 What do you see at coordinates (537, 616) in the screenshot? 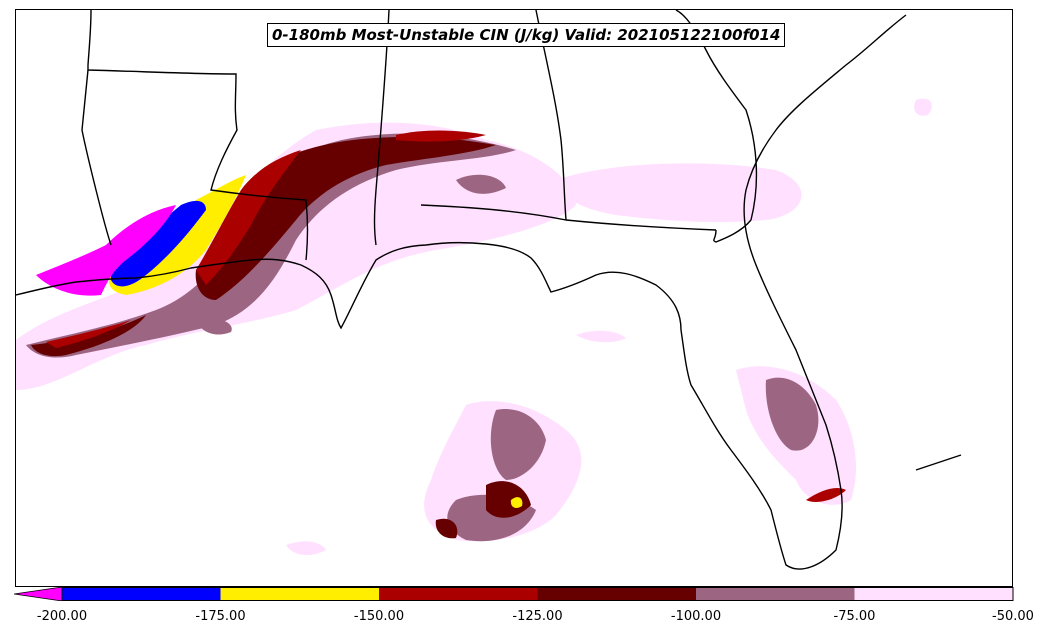
I see `colorbar-tick-label: -125.00` at bounding box center [537, 616].